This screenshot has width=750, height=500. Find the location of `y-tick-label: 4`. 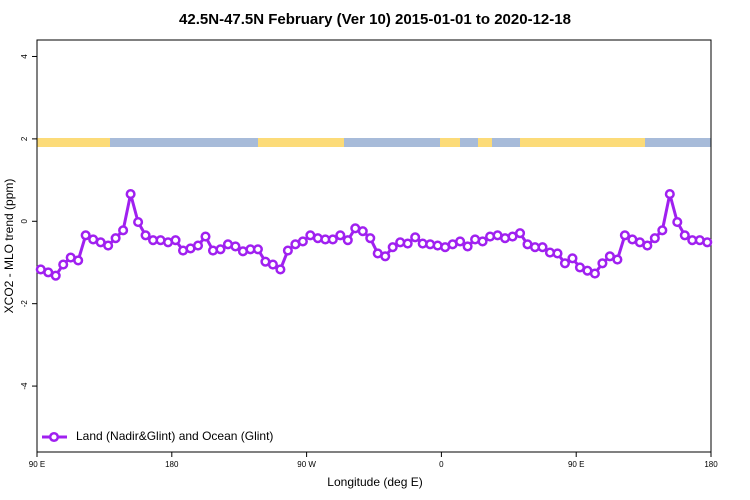

y-tick-label: 4 is located at coordinates (24, 56).